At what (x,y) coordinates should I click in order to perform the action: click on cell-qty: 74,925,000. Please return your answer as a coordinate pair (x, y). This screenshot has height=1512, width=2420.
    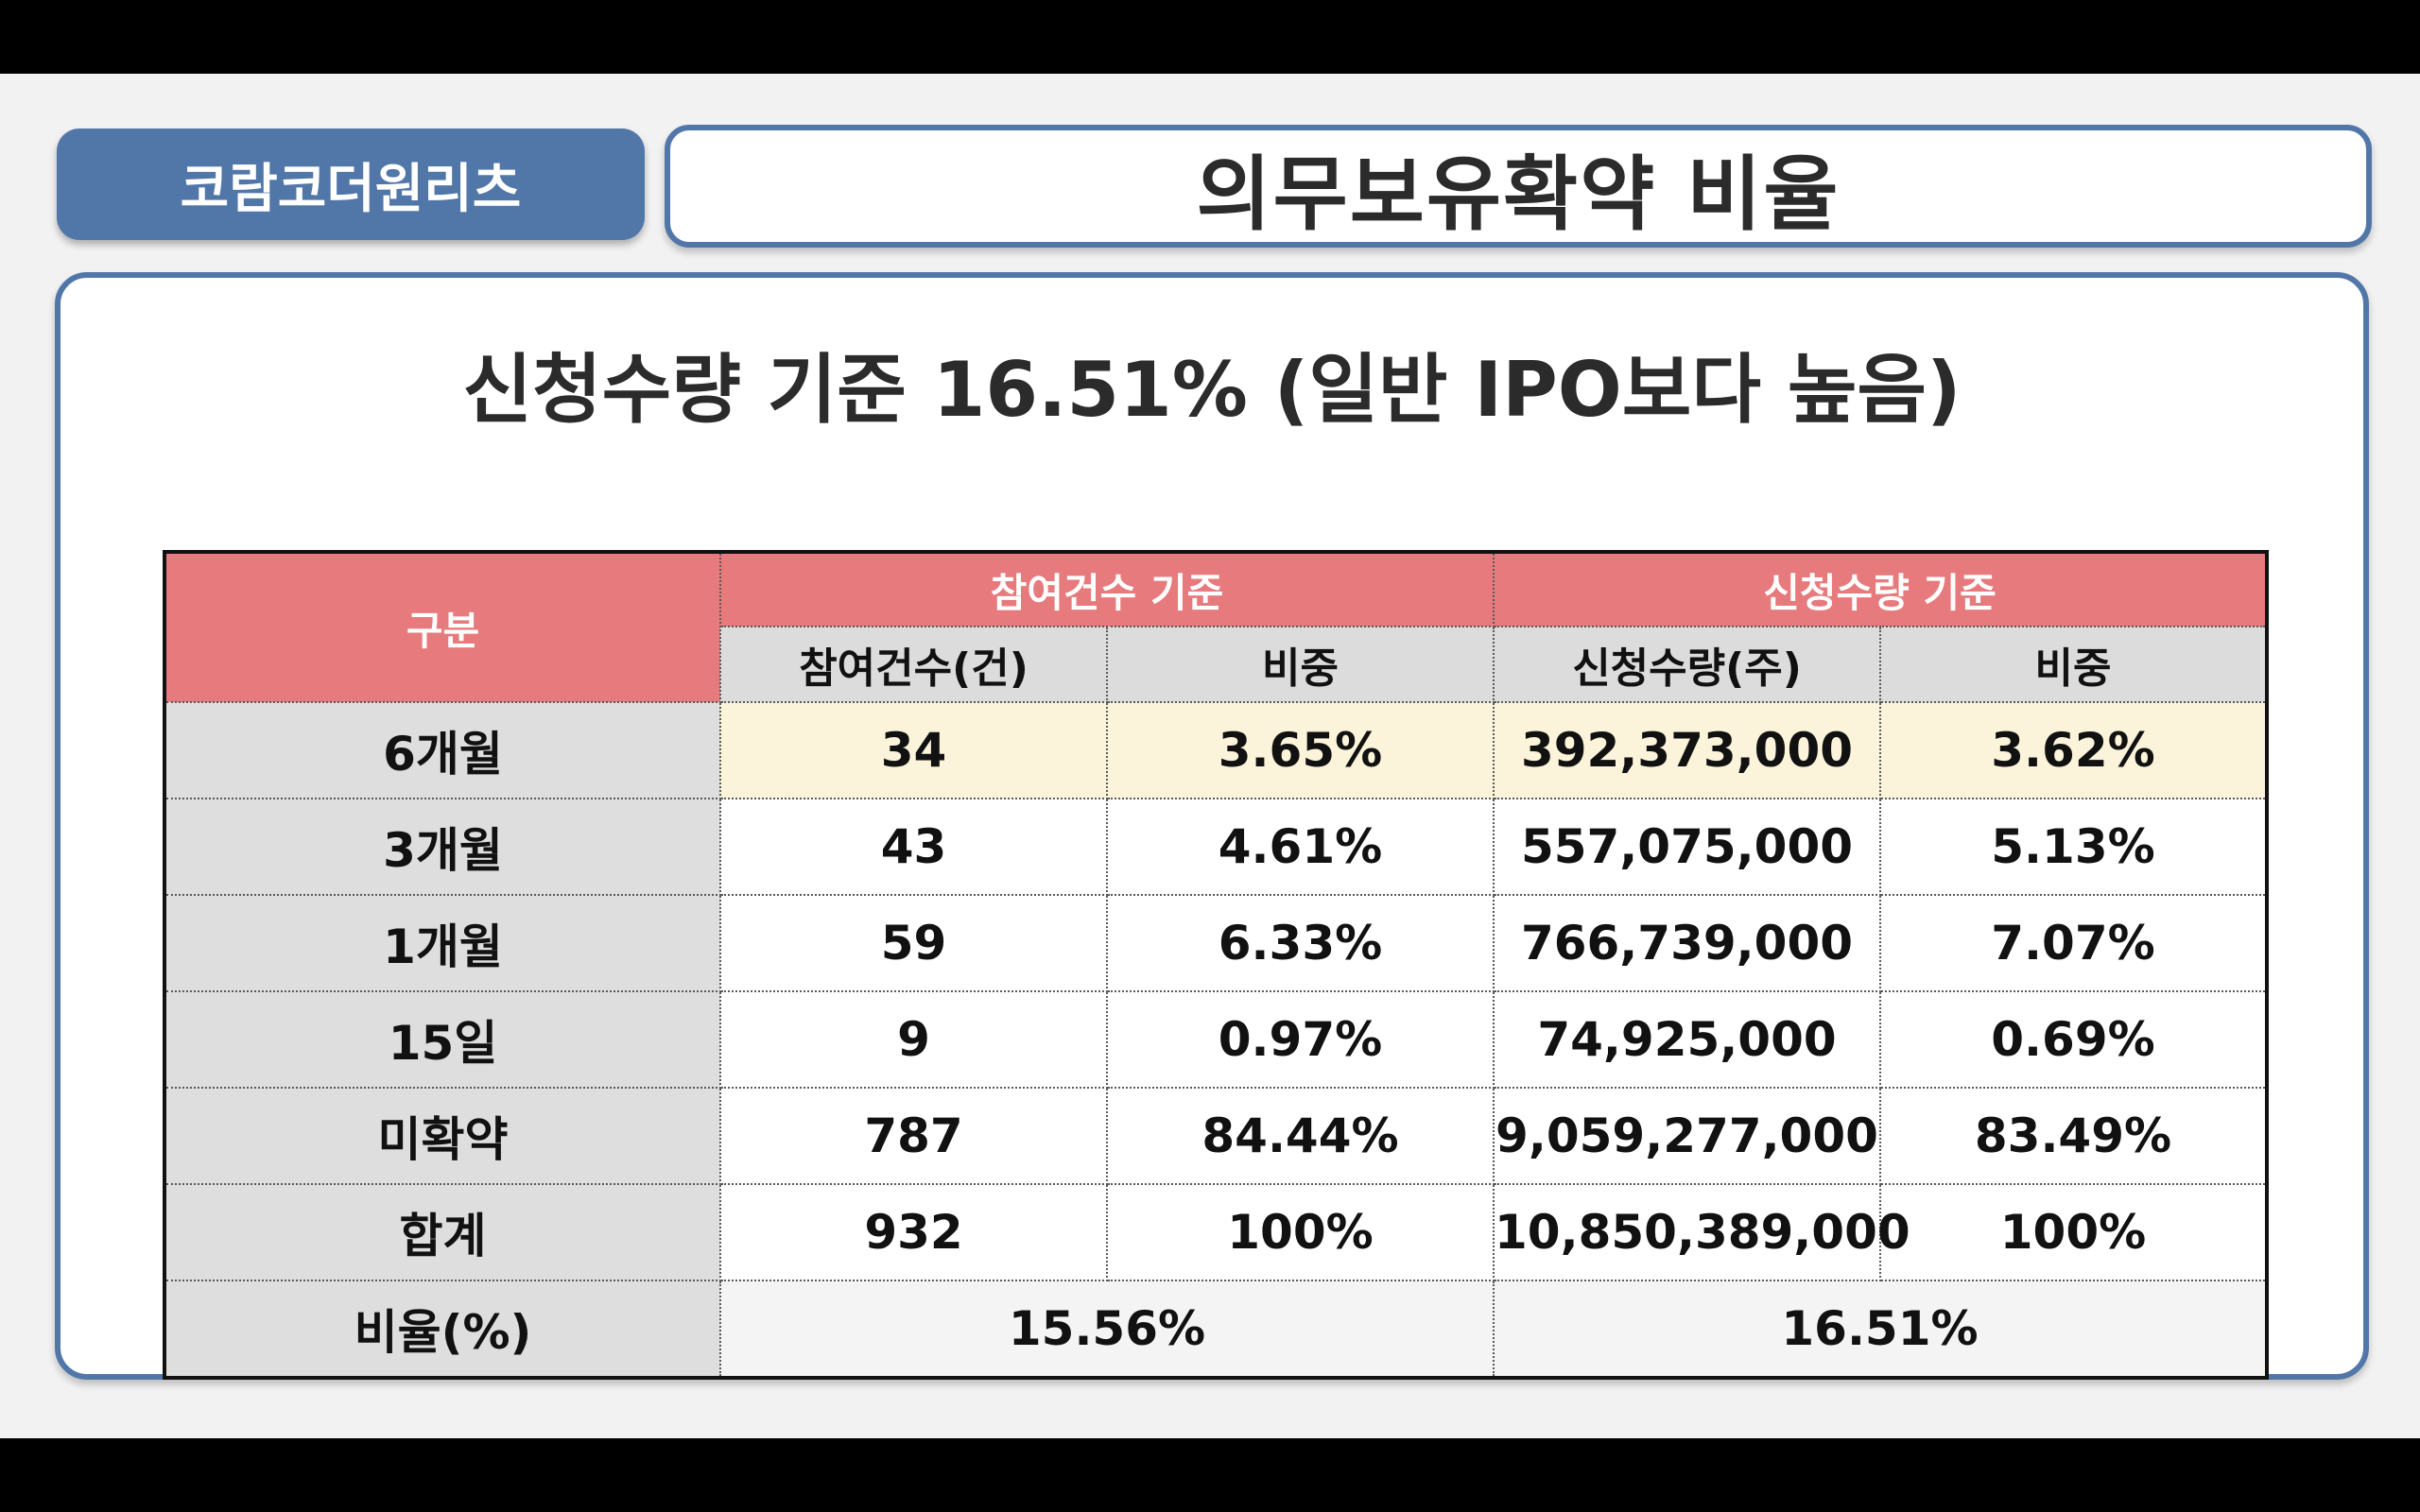
    Looking at the image, I should click on (1687, 1039).